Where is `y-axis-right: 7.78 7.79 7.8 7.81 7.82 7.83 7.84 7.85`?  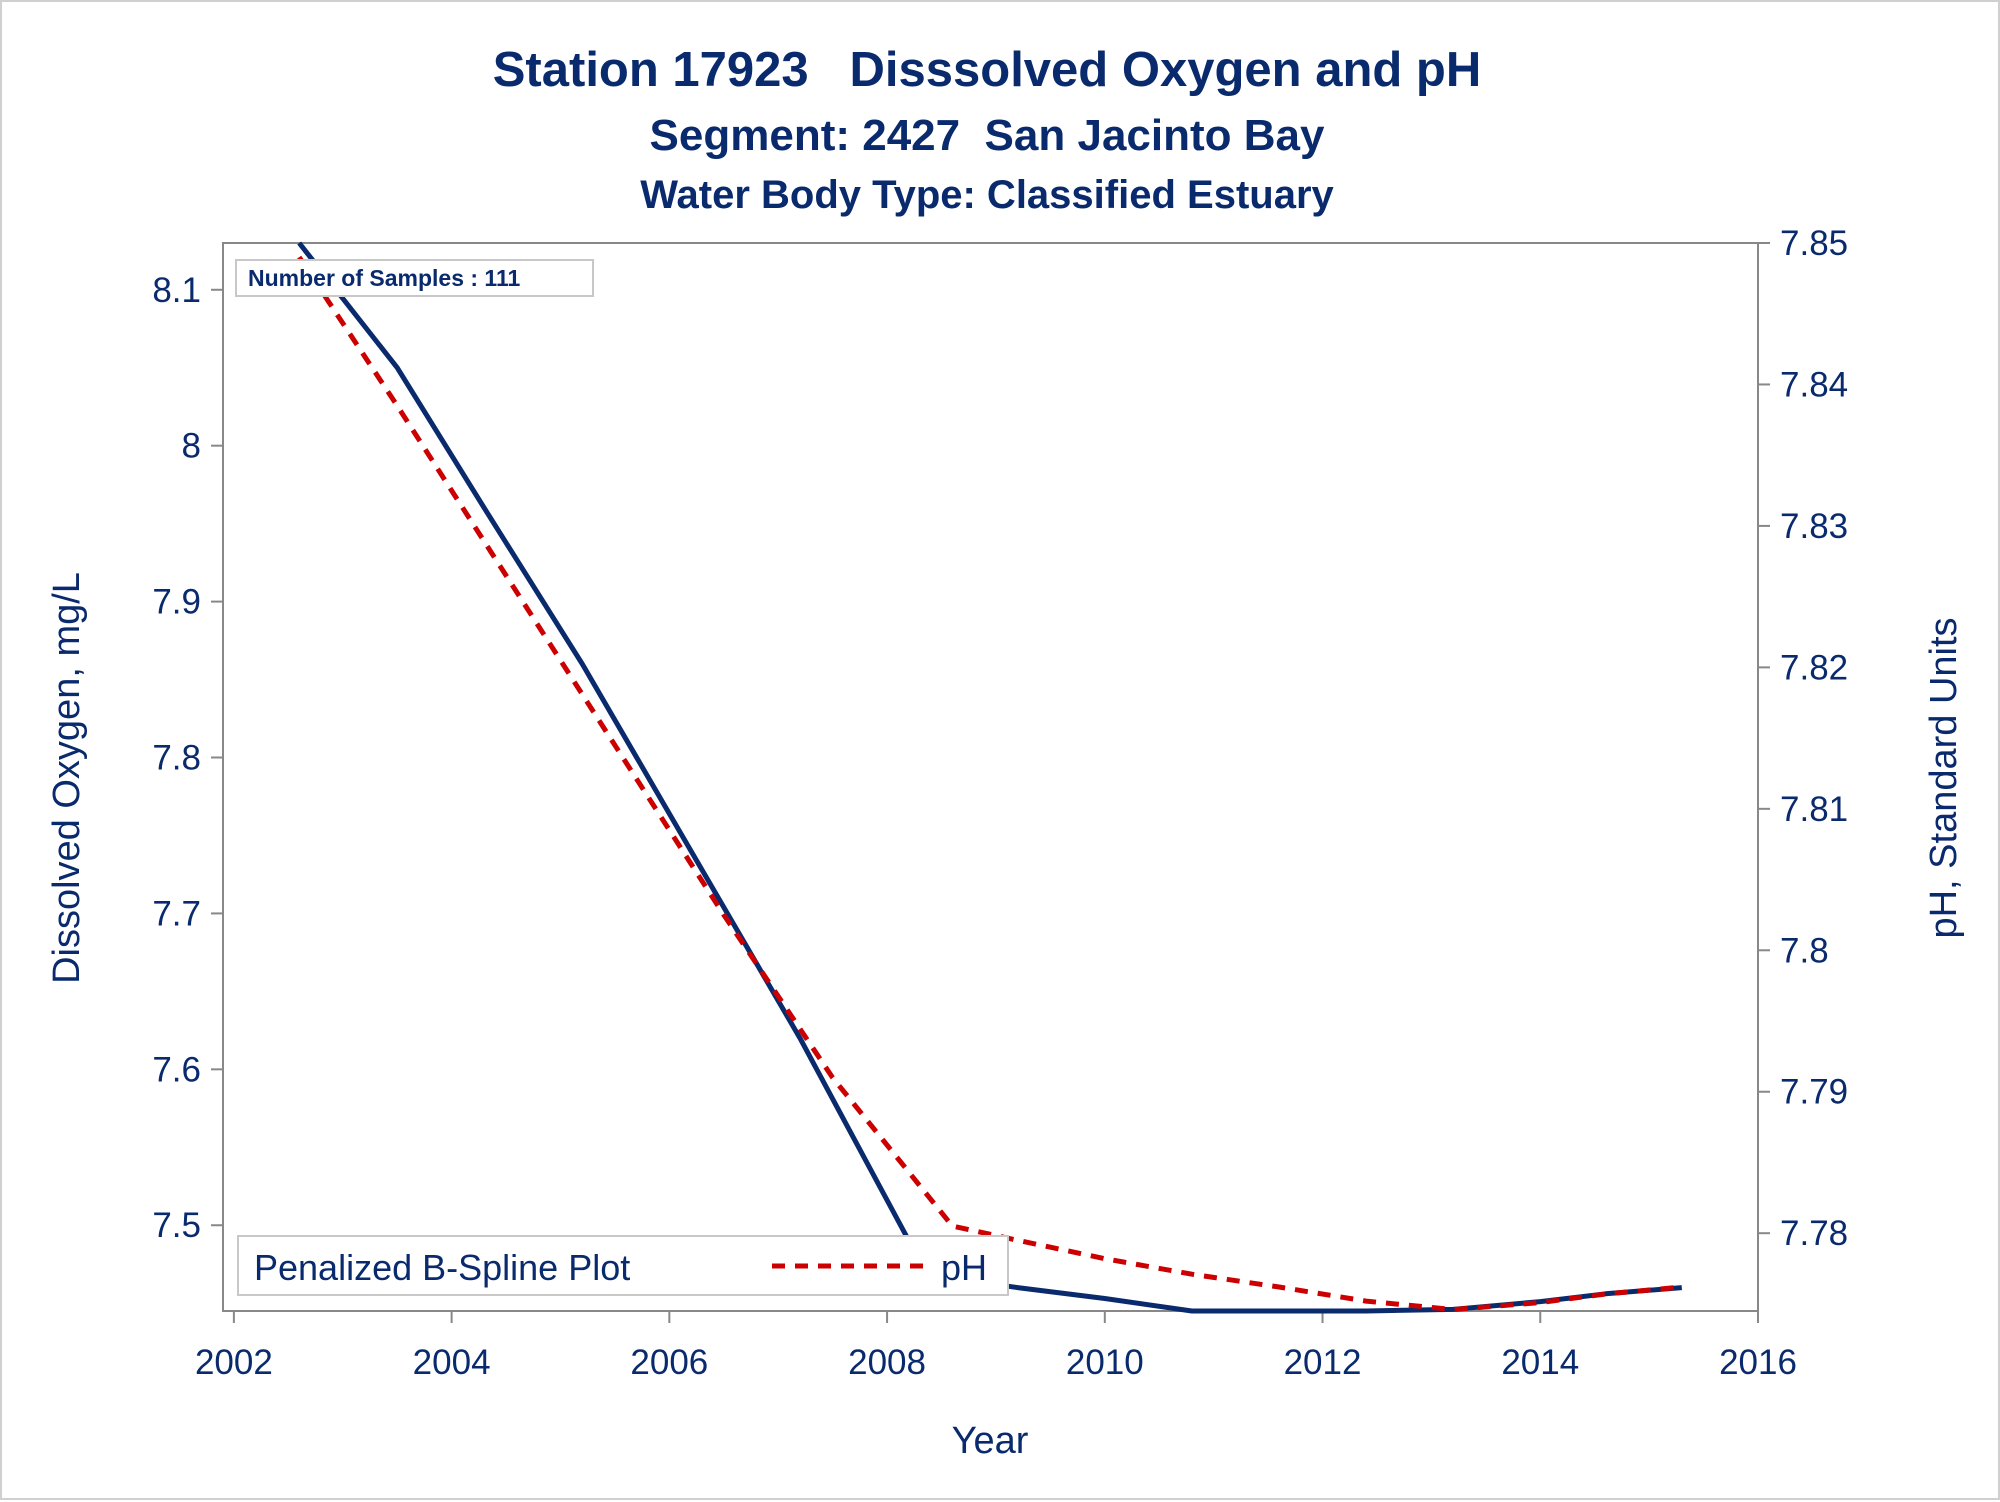
y-axis-right: 7.78 7.79 7.8 7.81 7.82 7.83 7.84 7.85 is located at coordinates (1803, 738).